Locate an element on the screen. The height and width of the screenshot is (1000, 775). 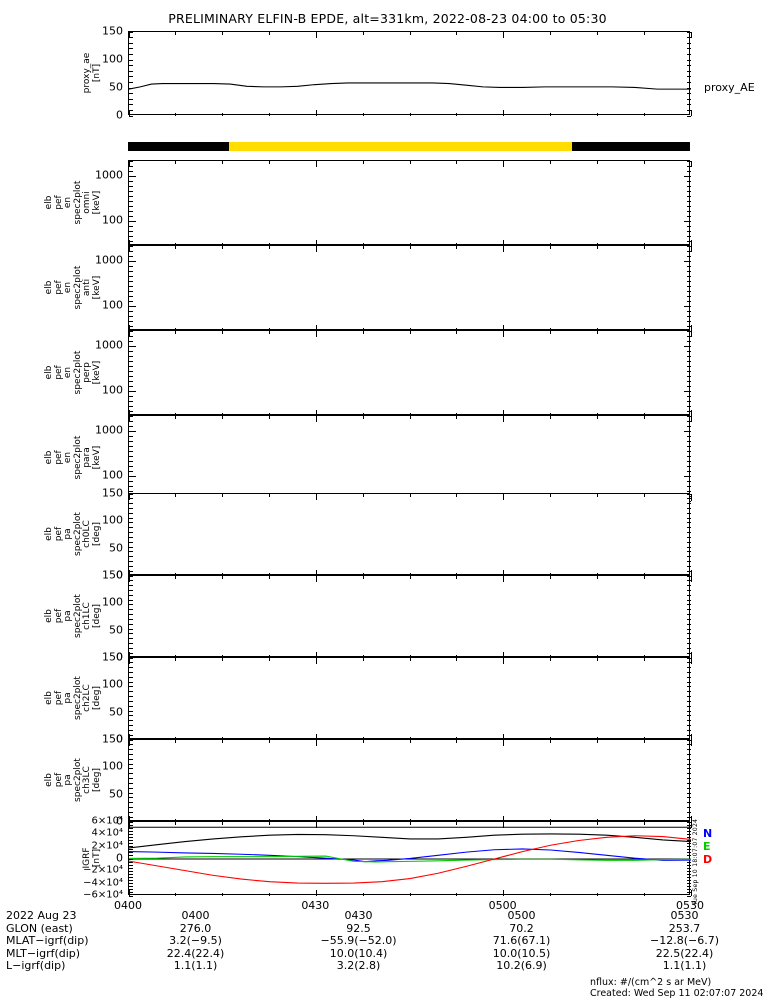
row-value: 71.6(67.1) is located at coordinates (521, 940).